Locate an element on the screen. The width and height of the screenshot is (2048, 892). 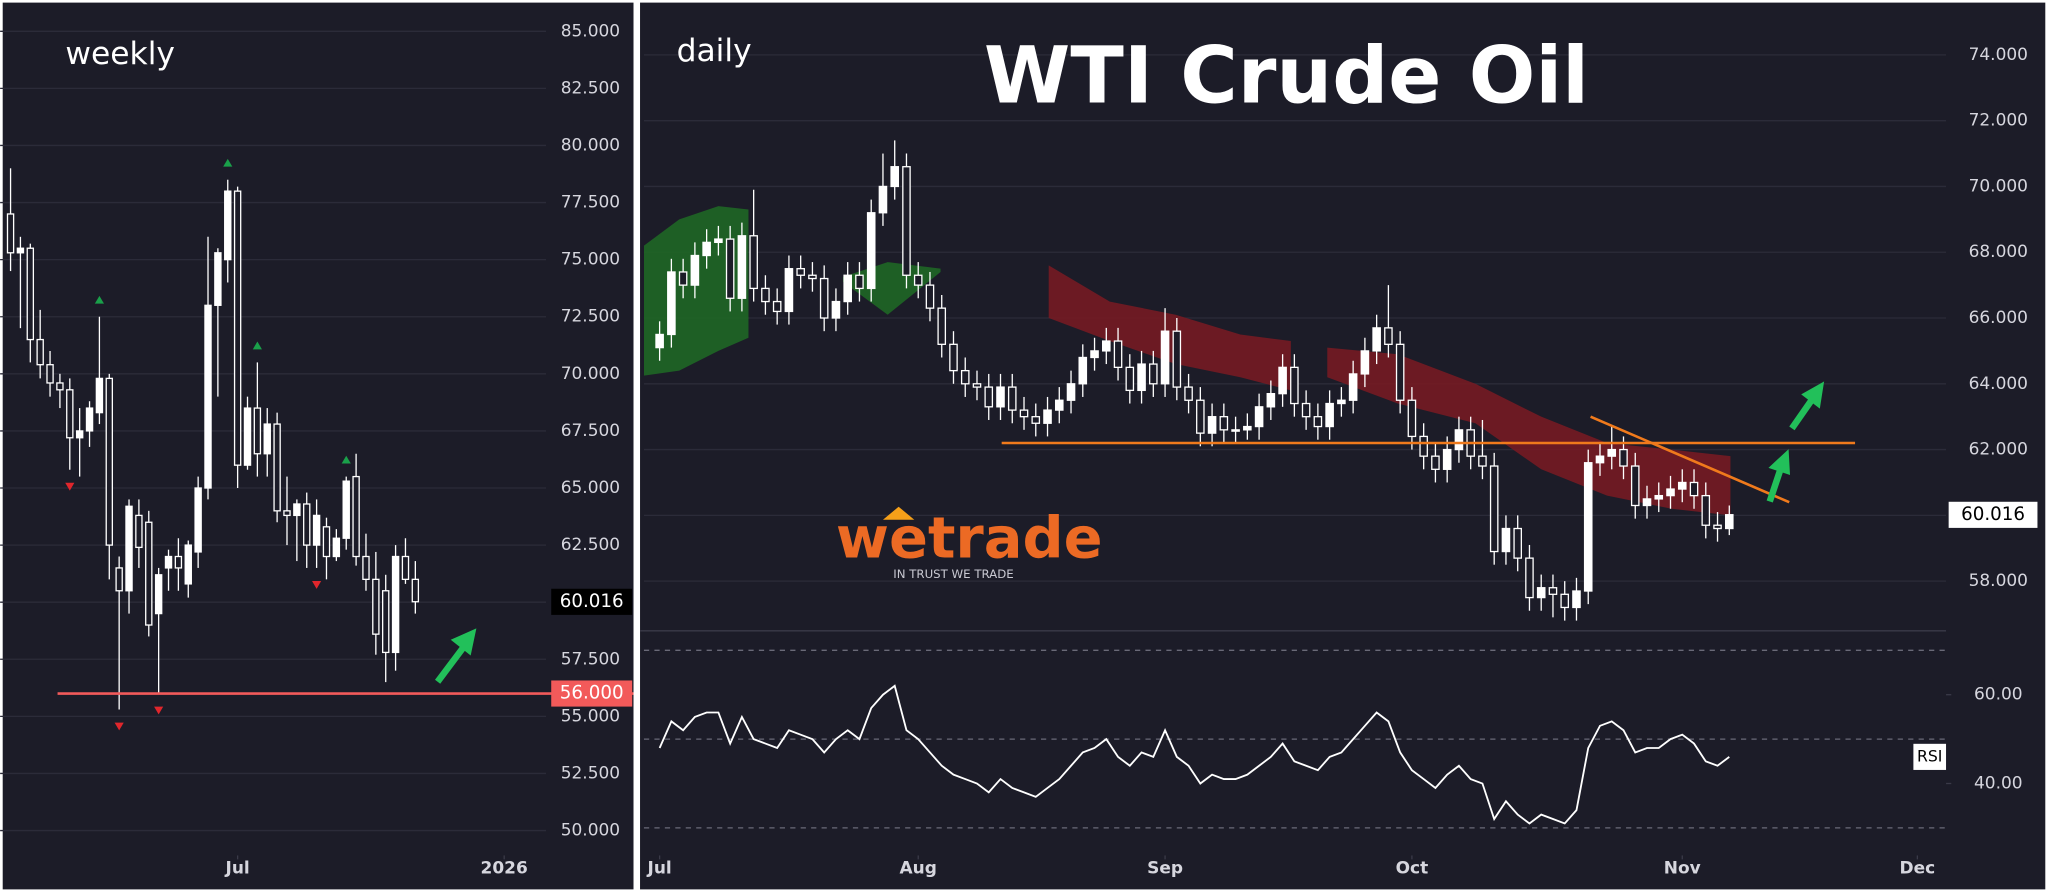
x-tick-label: Aug is located at coordinates (918, 868).